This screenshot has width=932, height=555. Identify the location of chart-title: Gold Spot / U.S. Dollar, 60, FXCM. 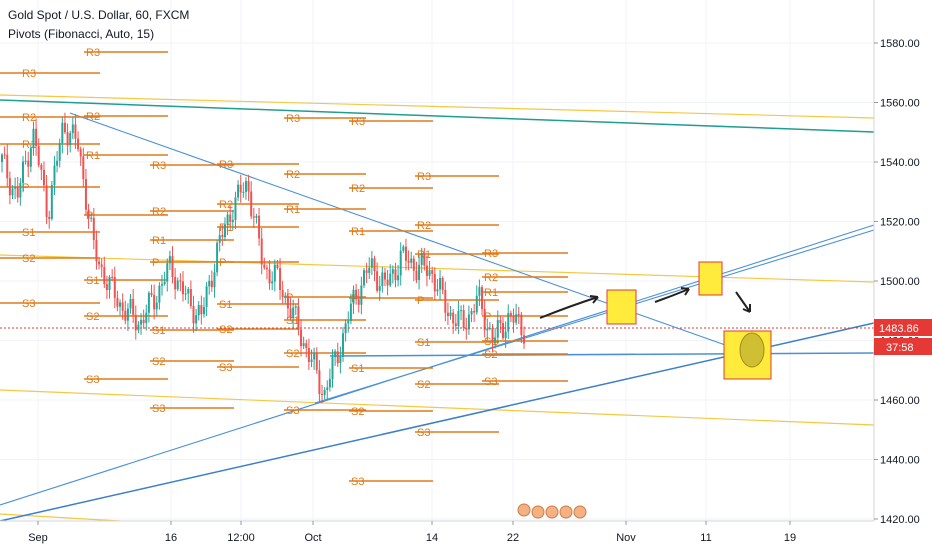
(99, 15).